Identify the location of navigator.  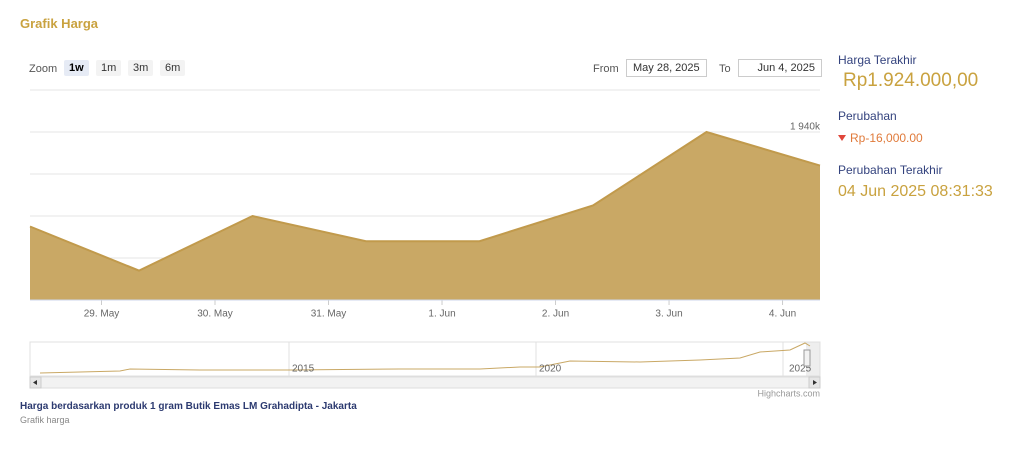
(425, 359).